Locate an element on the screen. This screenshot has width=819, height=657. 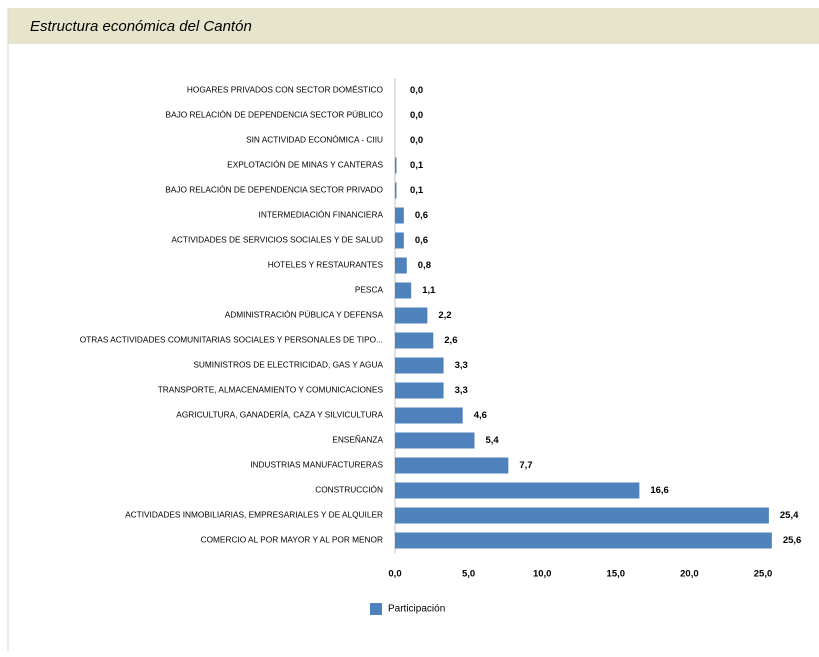
header-bar is located at coordinates (413, 26).